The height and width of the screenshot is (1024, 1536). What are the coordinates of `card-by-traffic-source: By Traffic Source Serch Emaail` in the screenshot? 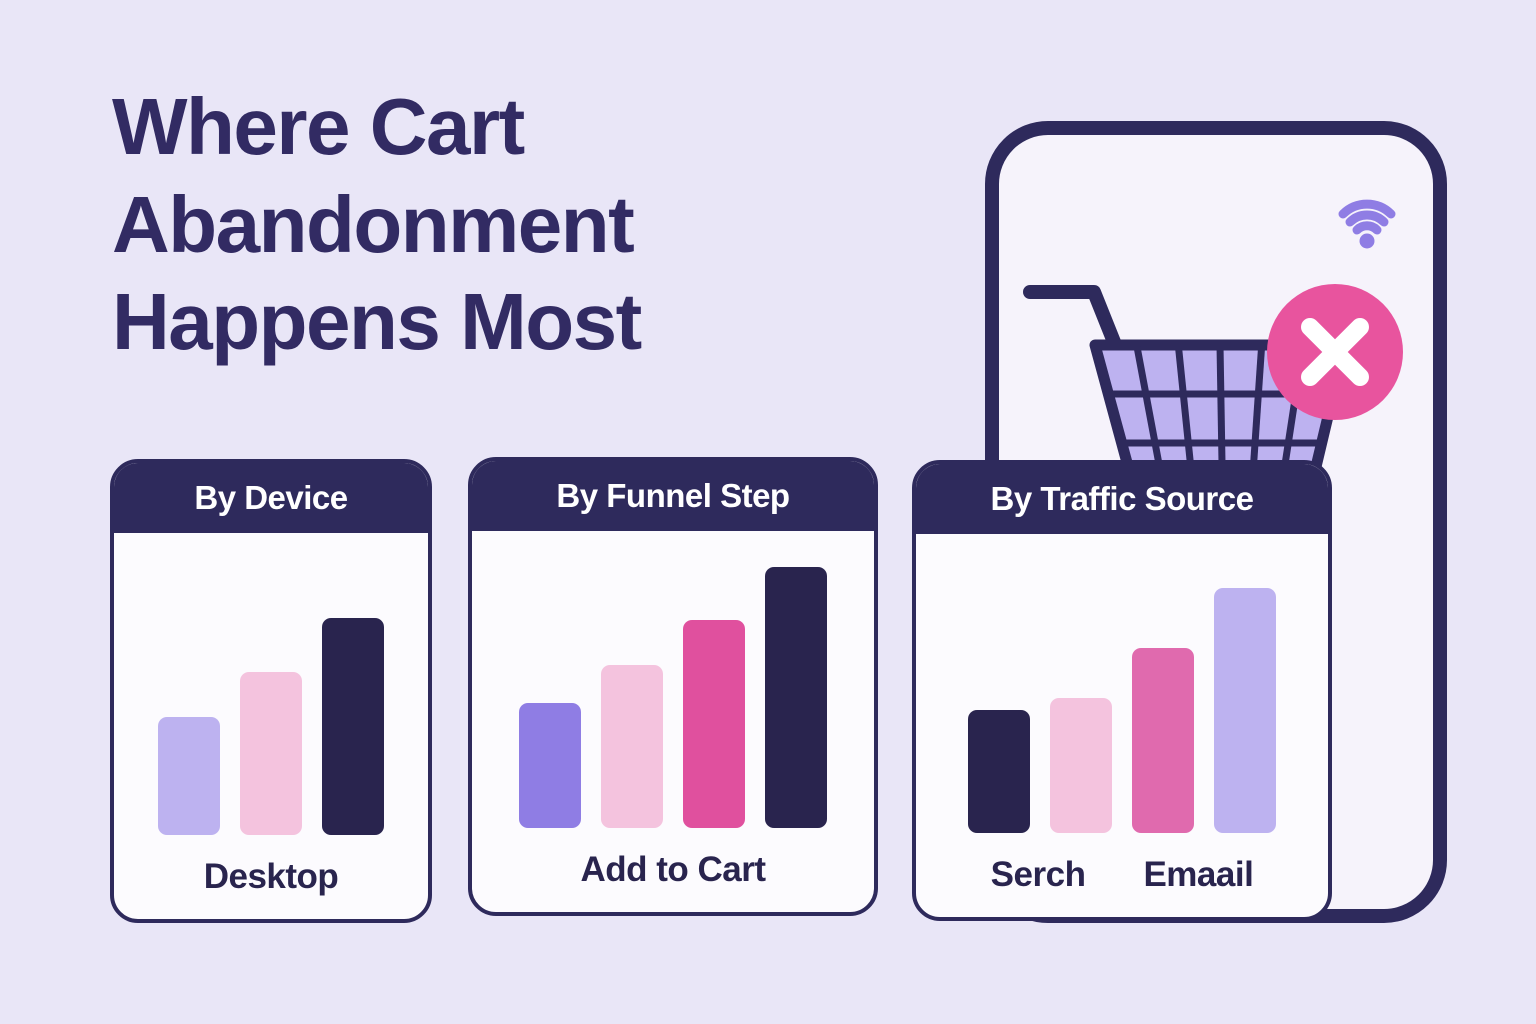 It's located at (1122, 690).